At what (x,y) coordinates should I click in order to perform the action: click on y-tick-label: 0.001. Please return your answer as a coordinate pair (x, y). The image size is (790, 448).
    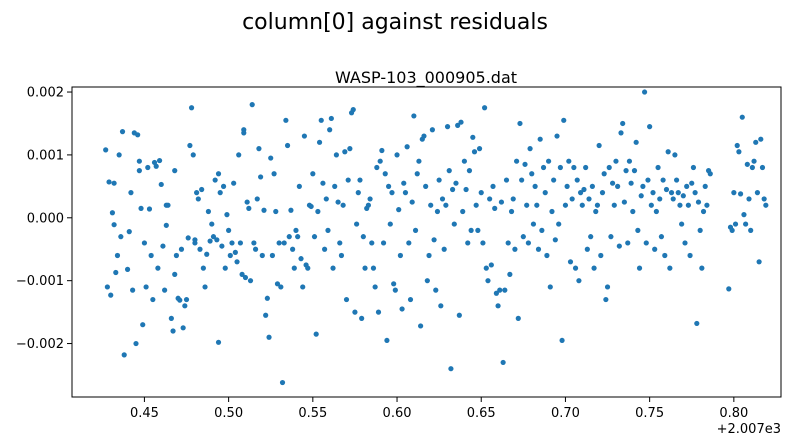
    Looking at the image, I should click on (45, 155).